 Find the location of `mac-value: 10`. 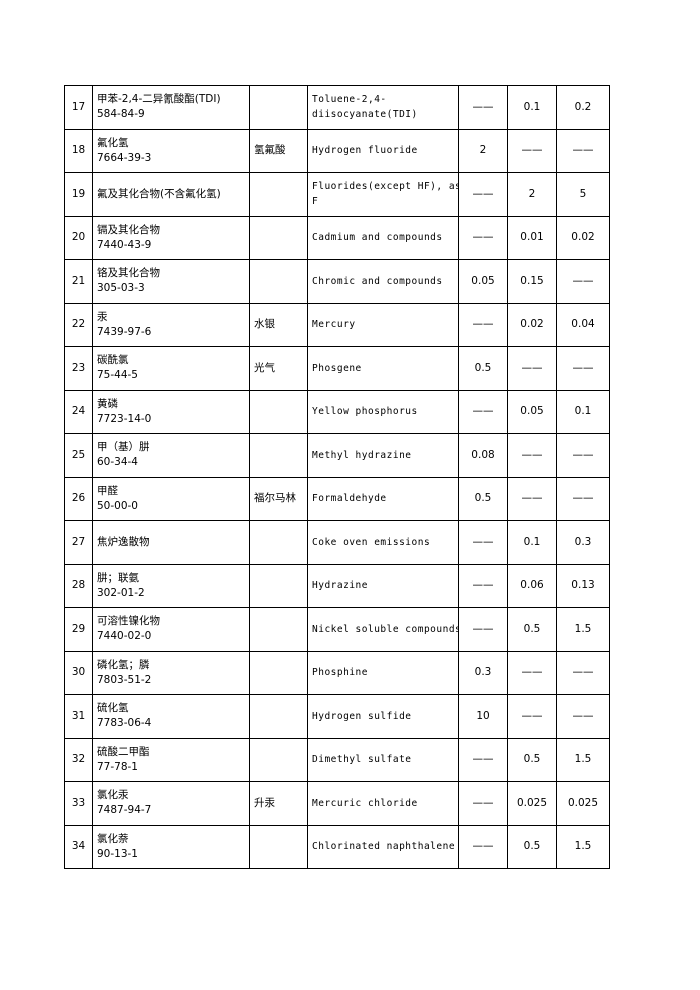

mac-value: 10 is located at coordinates (483, 715).